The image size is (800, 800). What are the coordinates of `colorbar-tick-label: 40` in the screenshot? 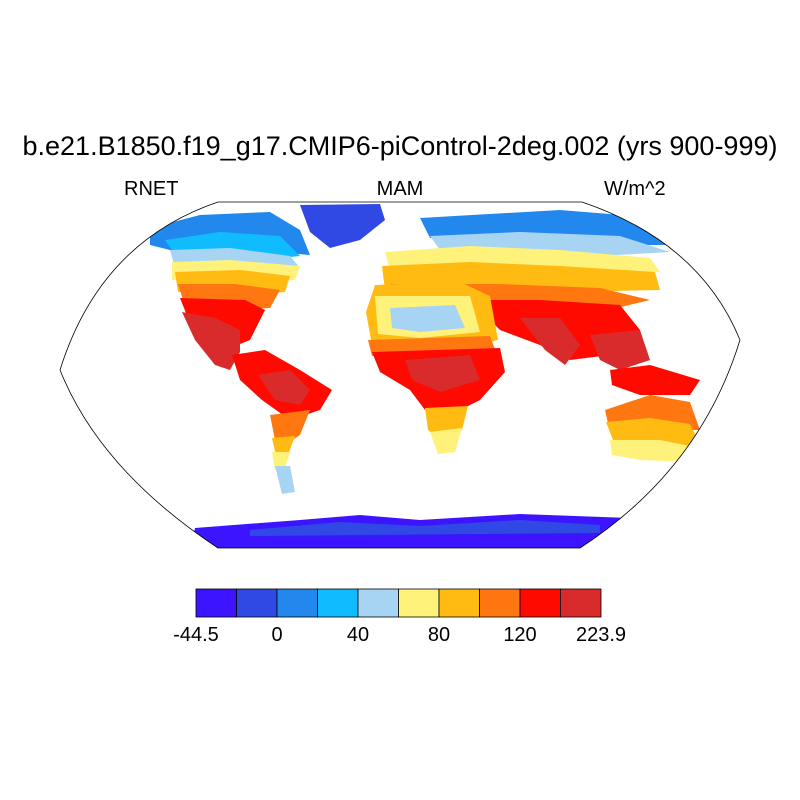 It's located at (358, 635).